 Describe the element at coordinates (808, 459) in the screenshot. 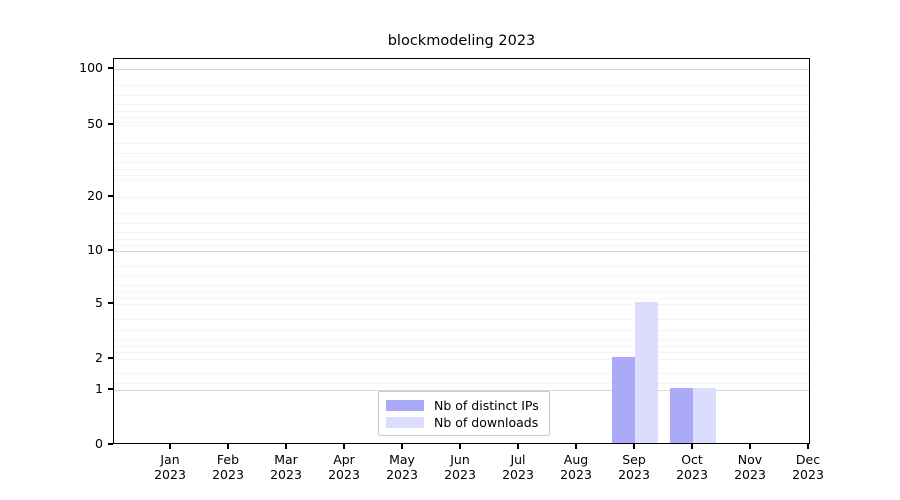

I see `x-tick-label-month: Dec` at that location.